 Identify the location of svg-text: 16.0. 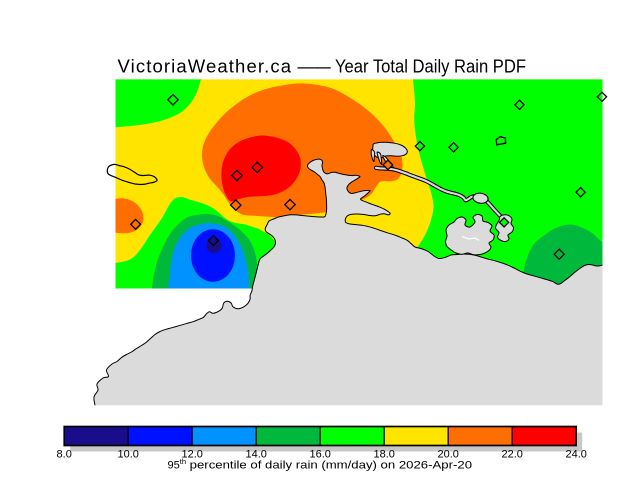
(319, 455).